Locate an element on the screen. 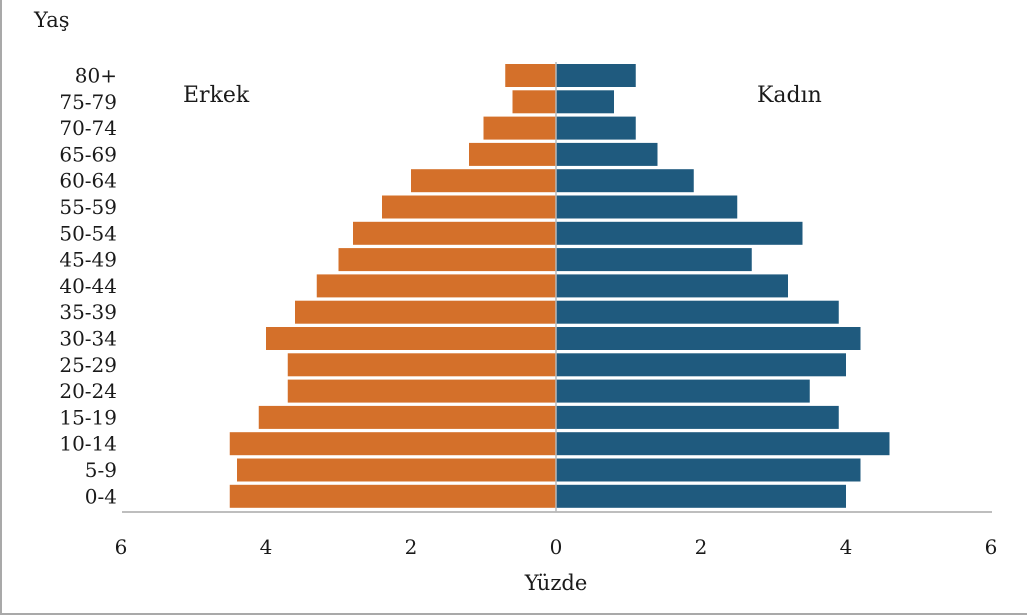 This screenshot has width=1027, height=615. age-label: 50-54 is located at coordinates (88, 233).